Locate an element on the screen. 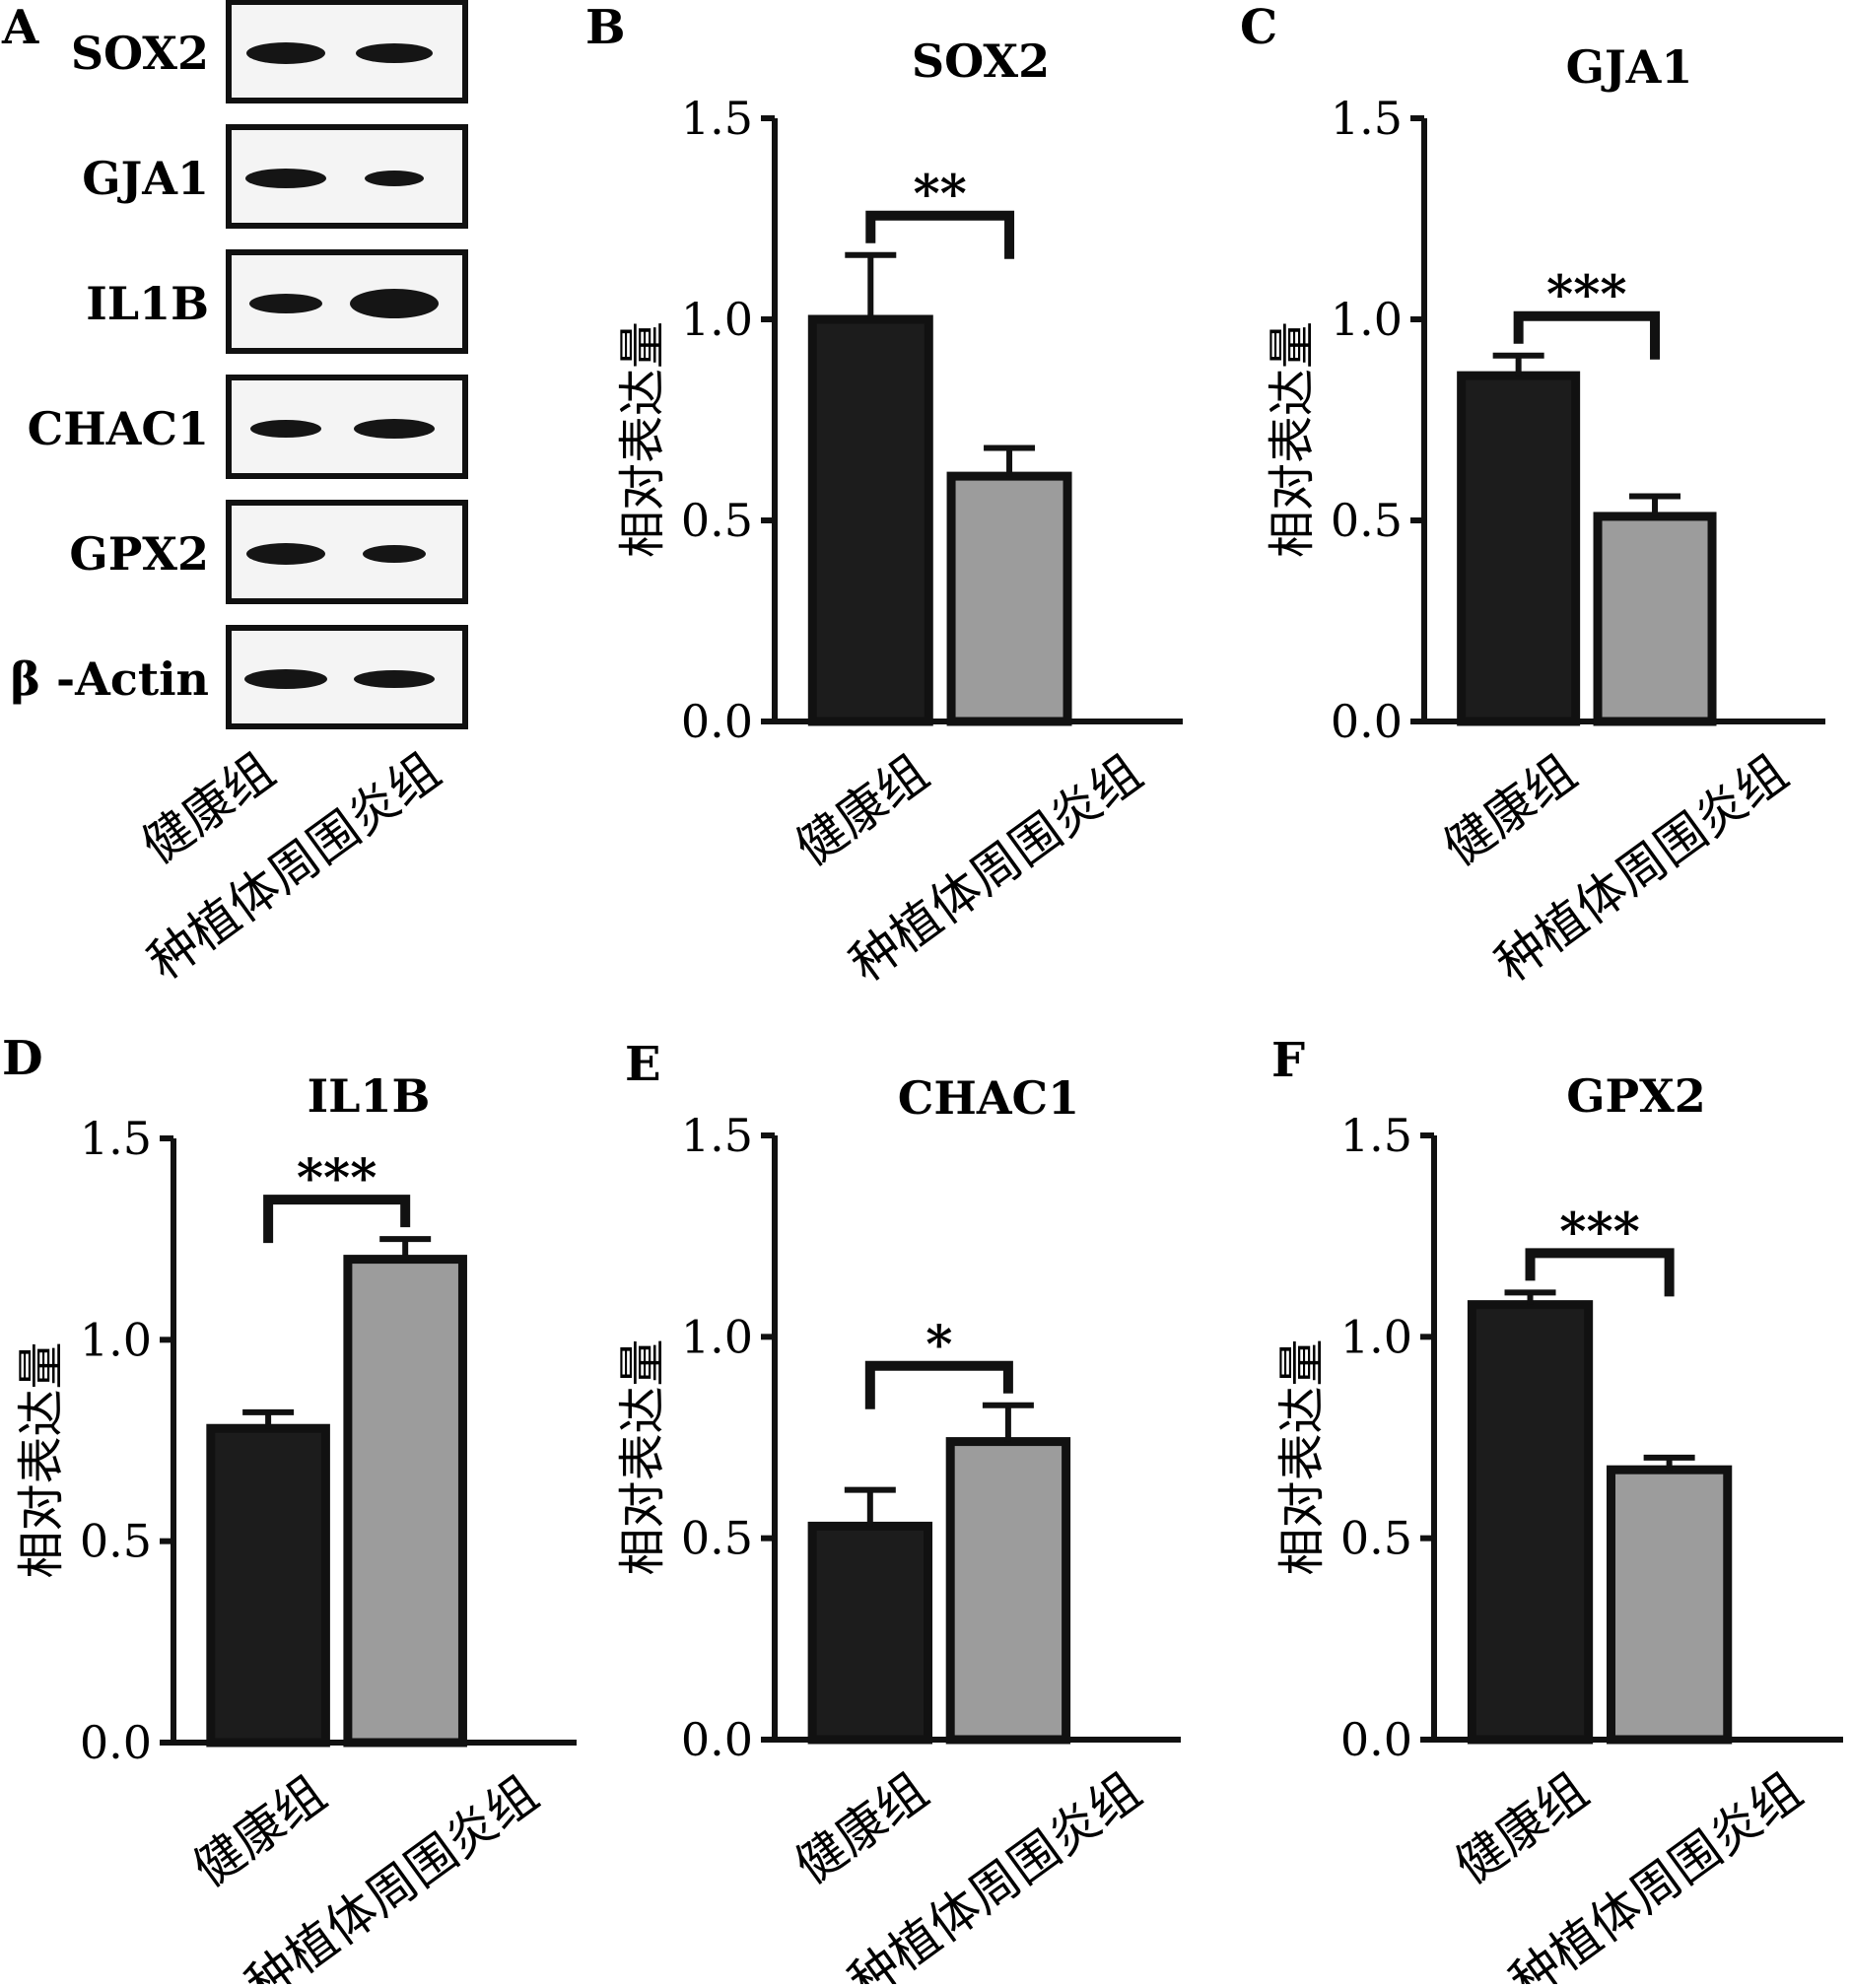 The height and width of the screenshot is (1988, 1851). blot-label: CHAC1 is located at coordinates (118, 428).